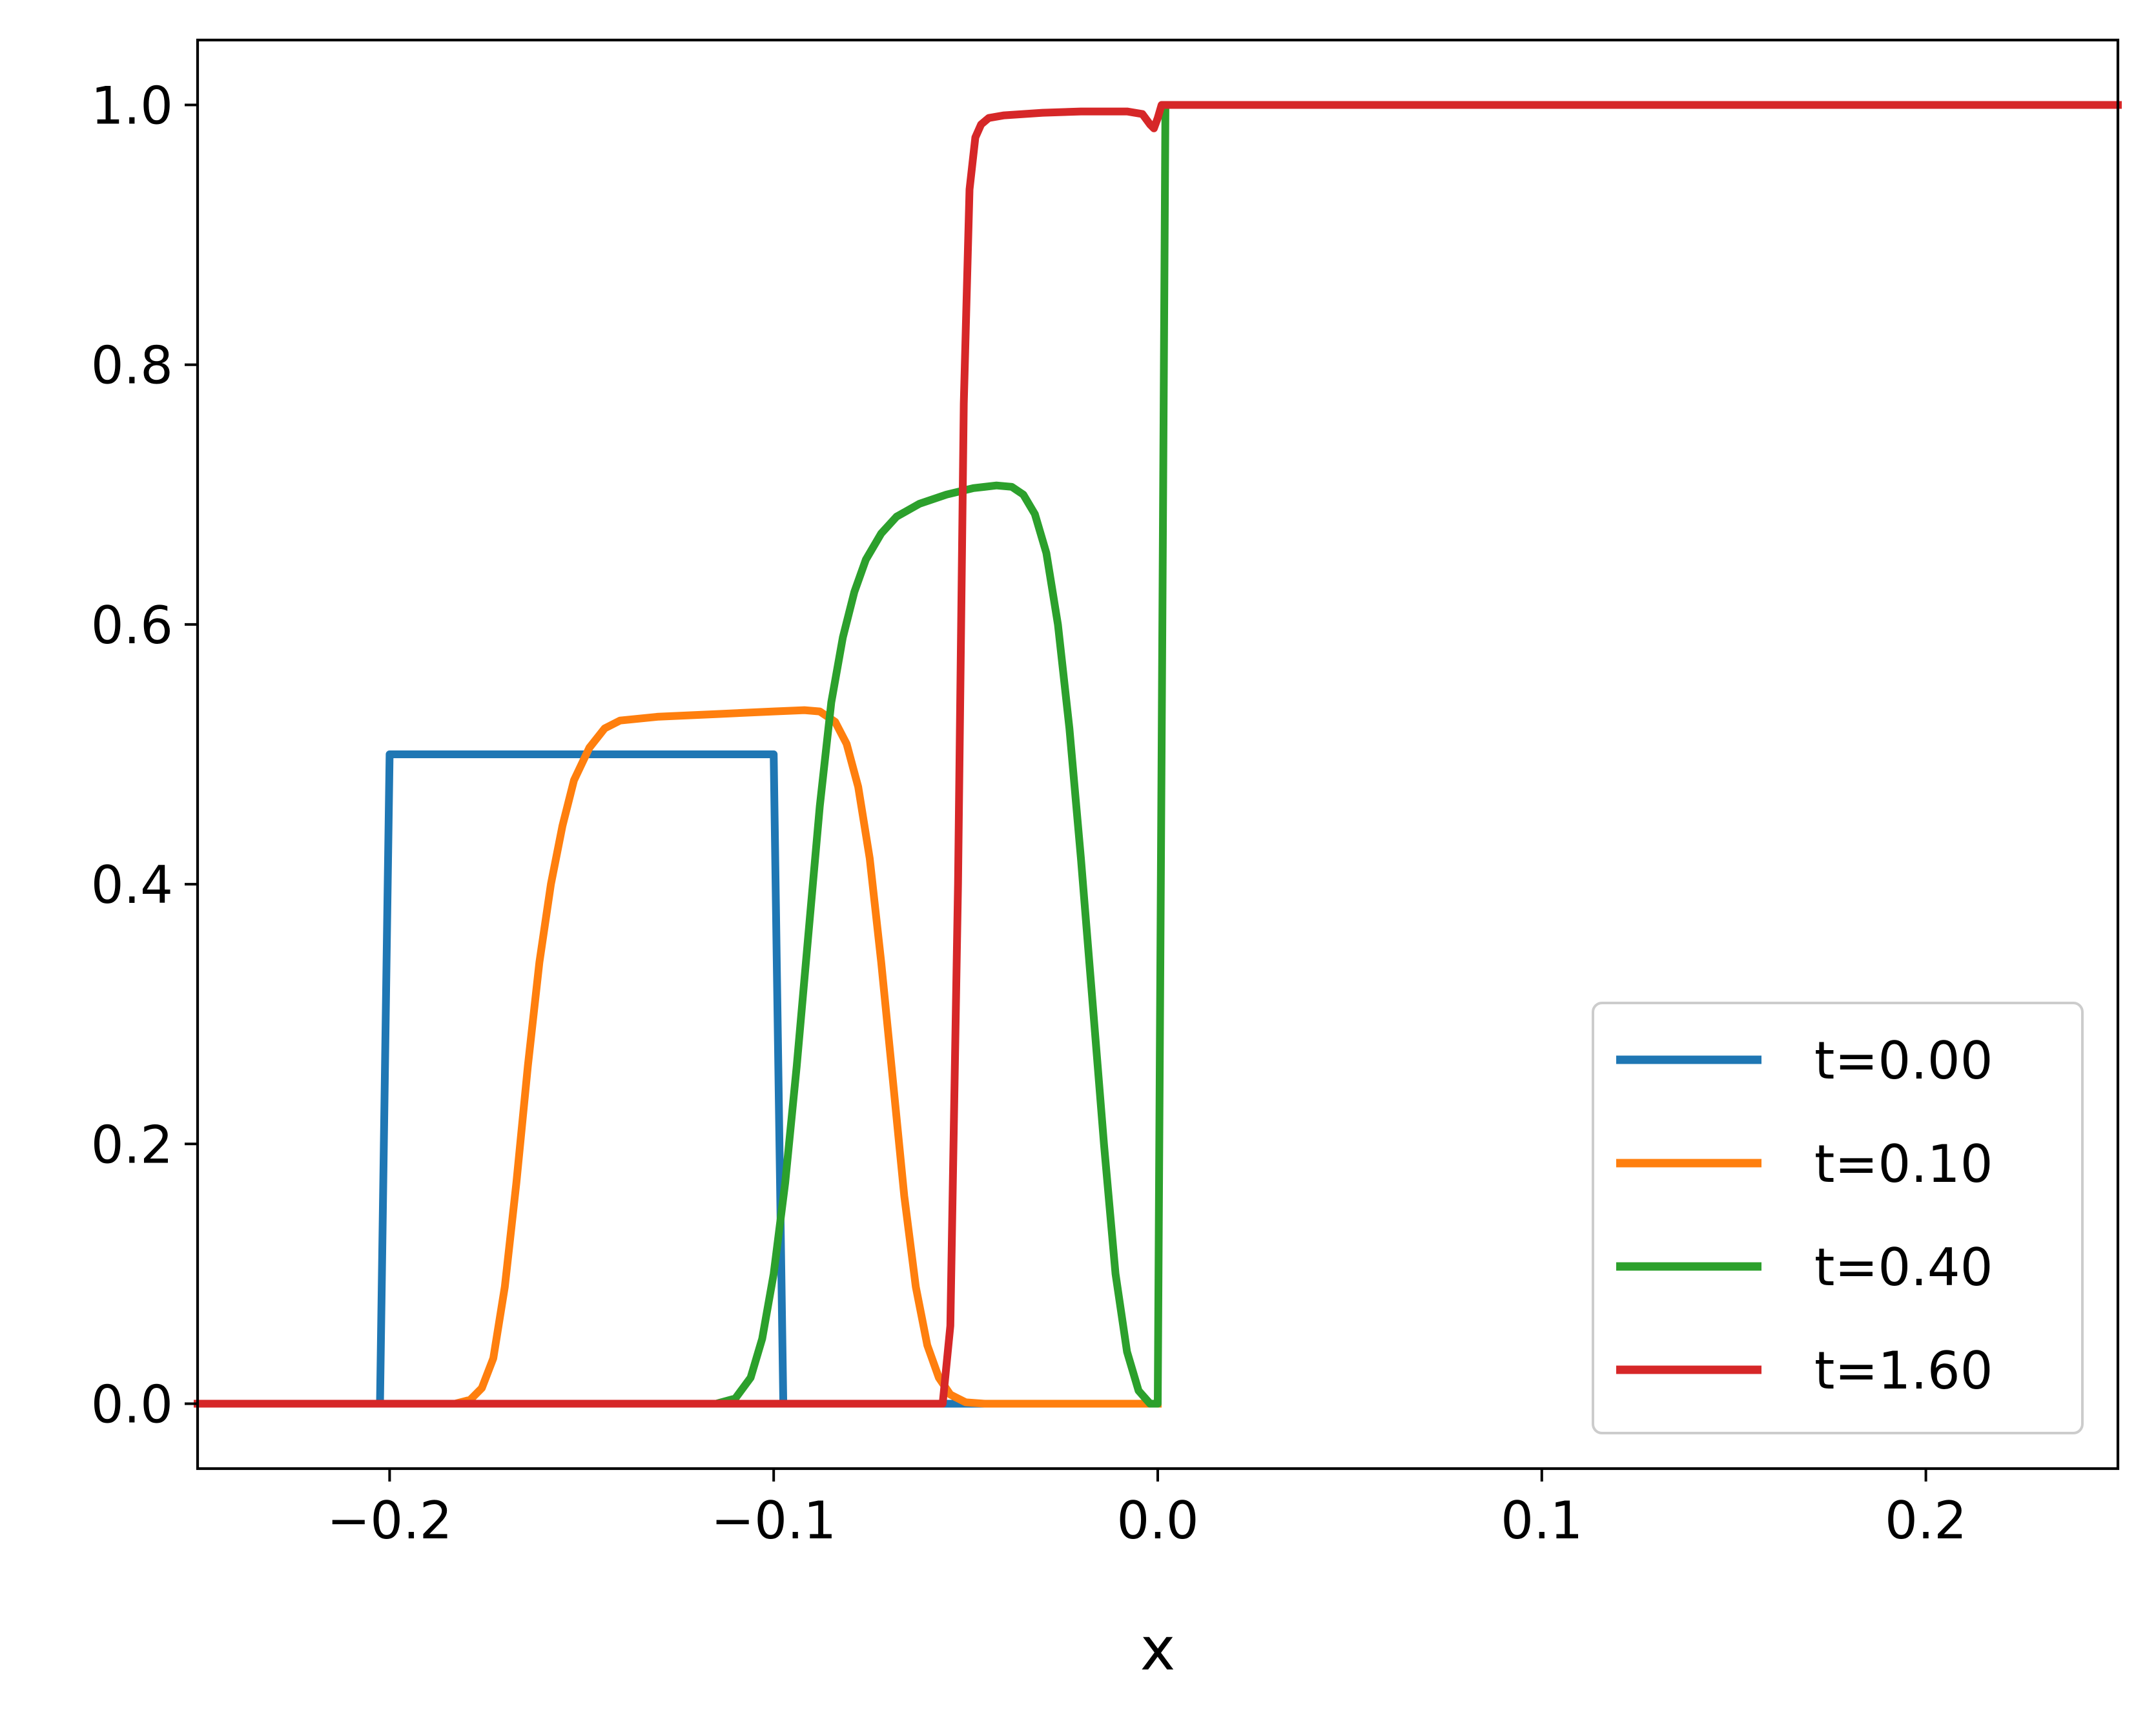 The height and width of the screenshot is (1725, 2156). Describe the element at coordinates (144, 755) in the screenshot. I see `y-axis: 0.0 0.2 0.4 0.6 0.8 1.0` at that location.